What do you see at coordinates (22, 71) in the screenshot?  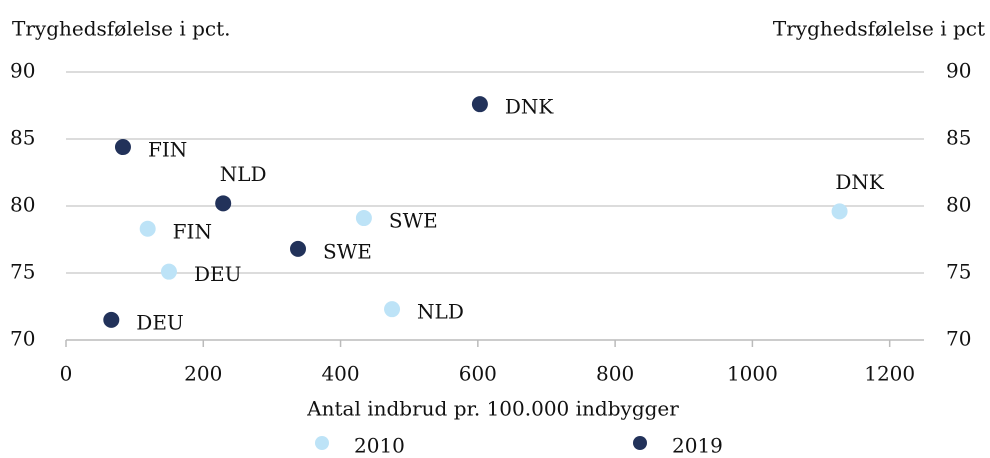 I see `y-tick-label: 90` at bounding box center [22, 71].